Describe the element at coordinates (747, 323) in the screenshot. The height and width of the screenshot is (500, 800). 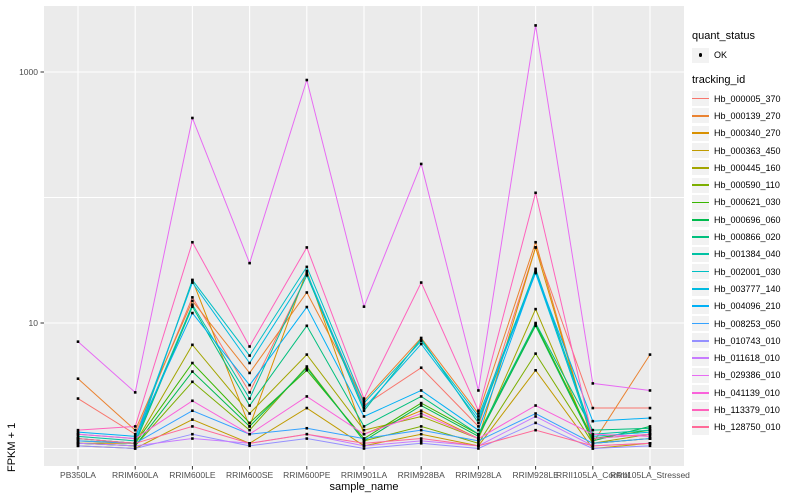
I see `legend-label: Hb_008253_050` at that location.